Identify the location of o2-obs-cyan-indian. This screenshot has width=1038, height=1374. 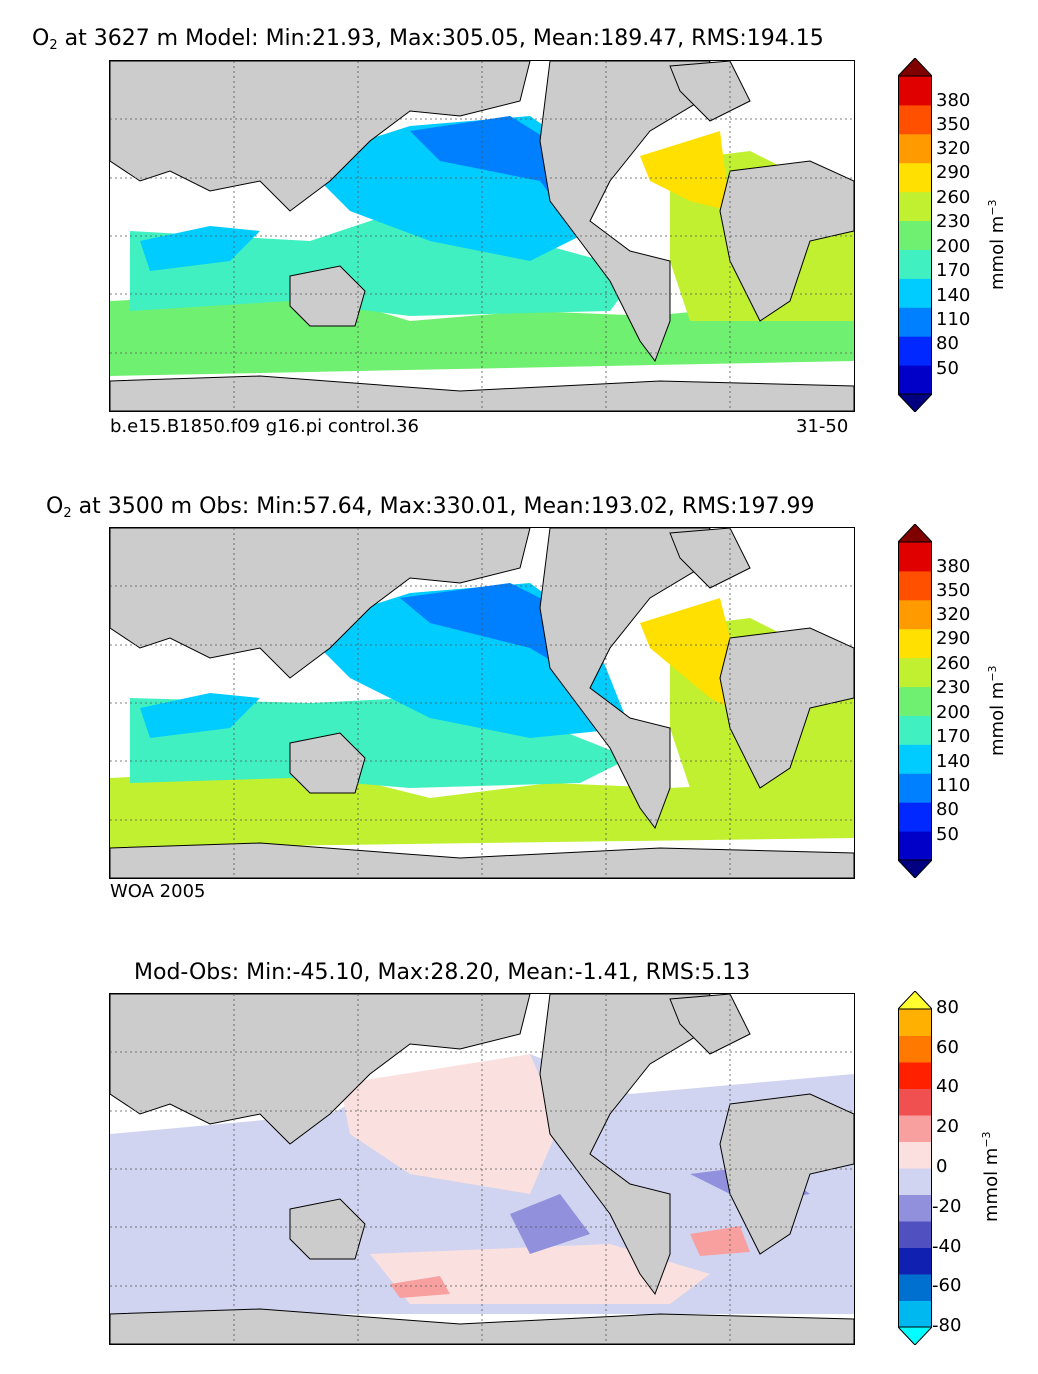
(200, 715).